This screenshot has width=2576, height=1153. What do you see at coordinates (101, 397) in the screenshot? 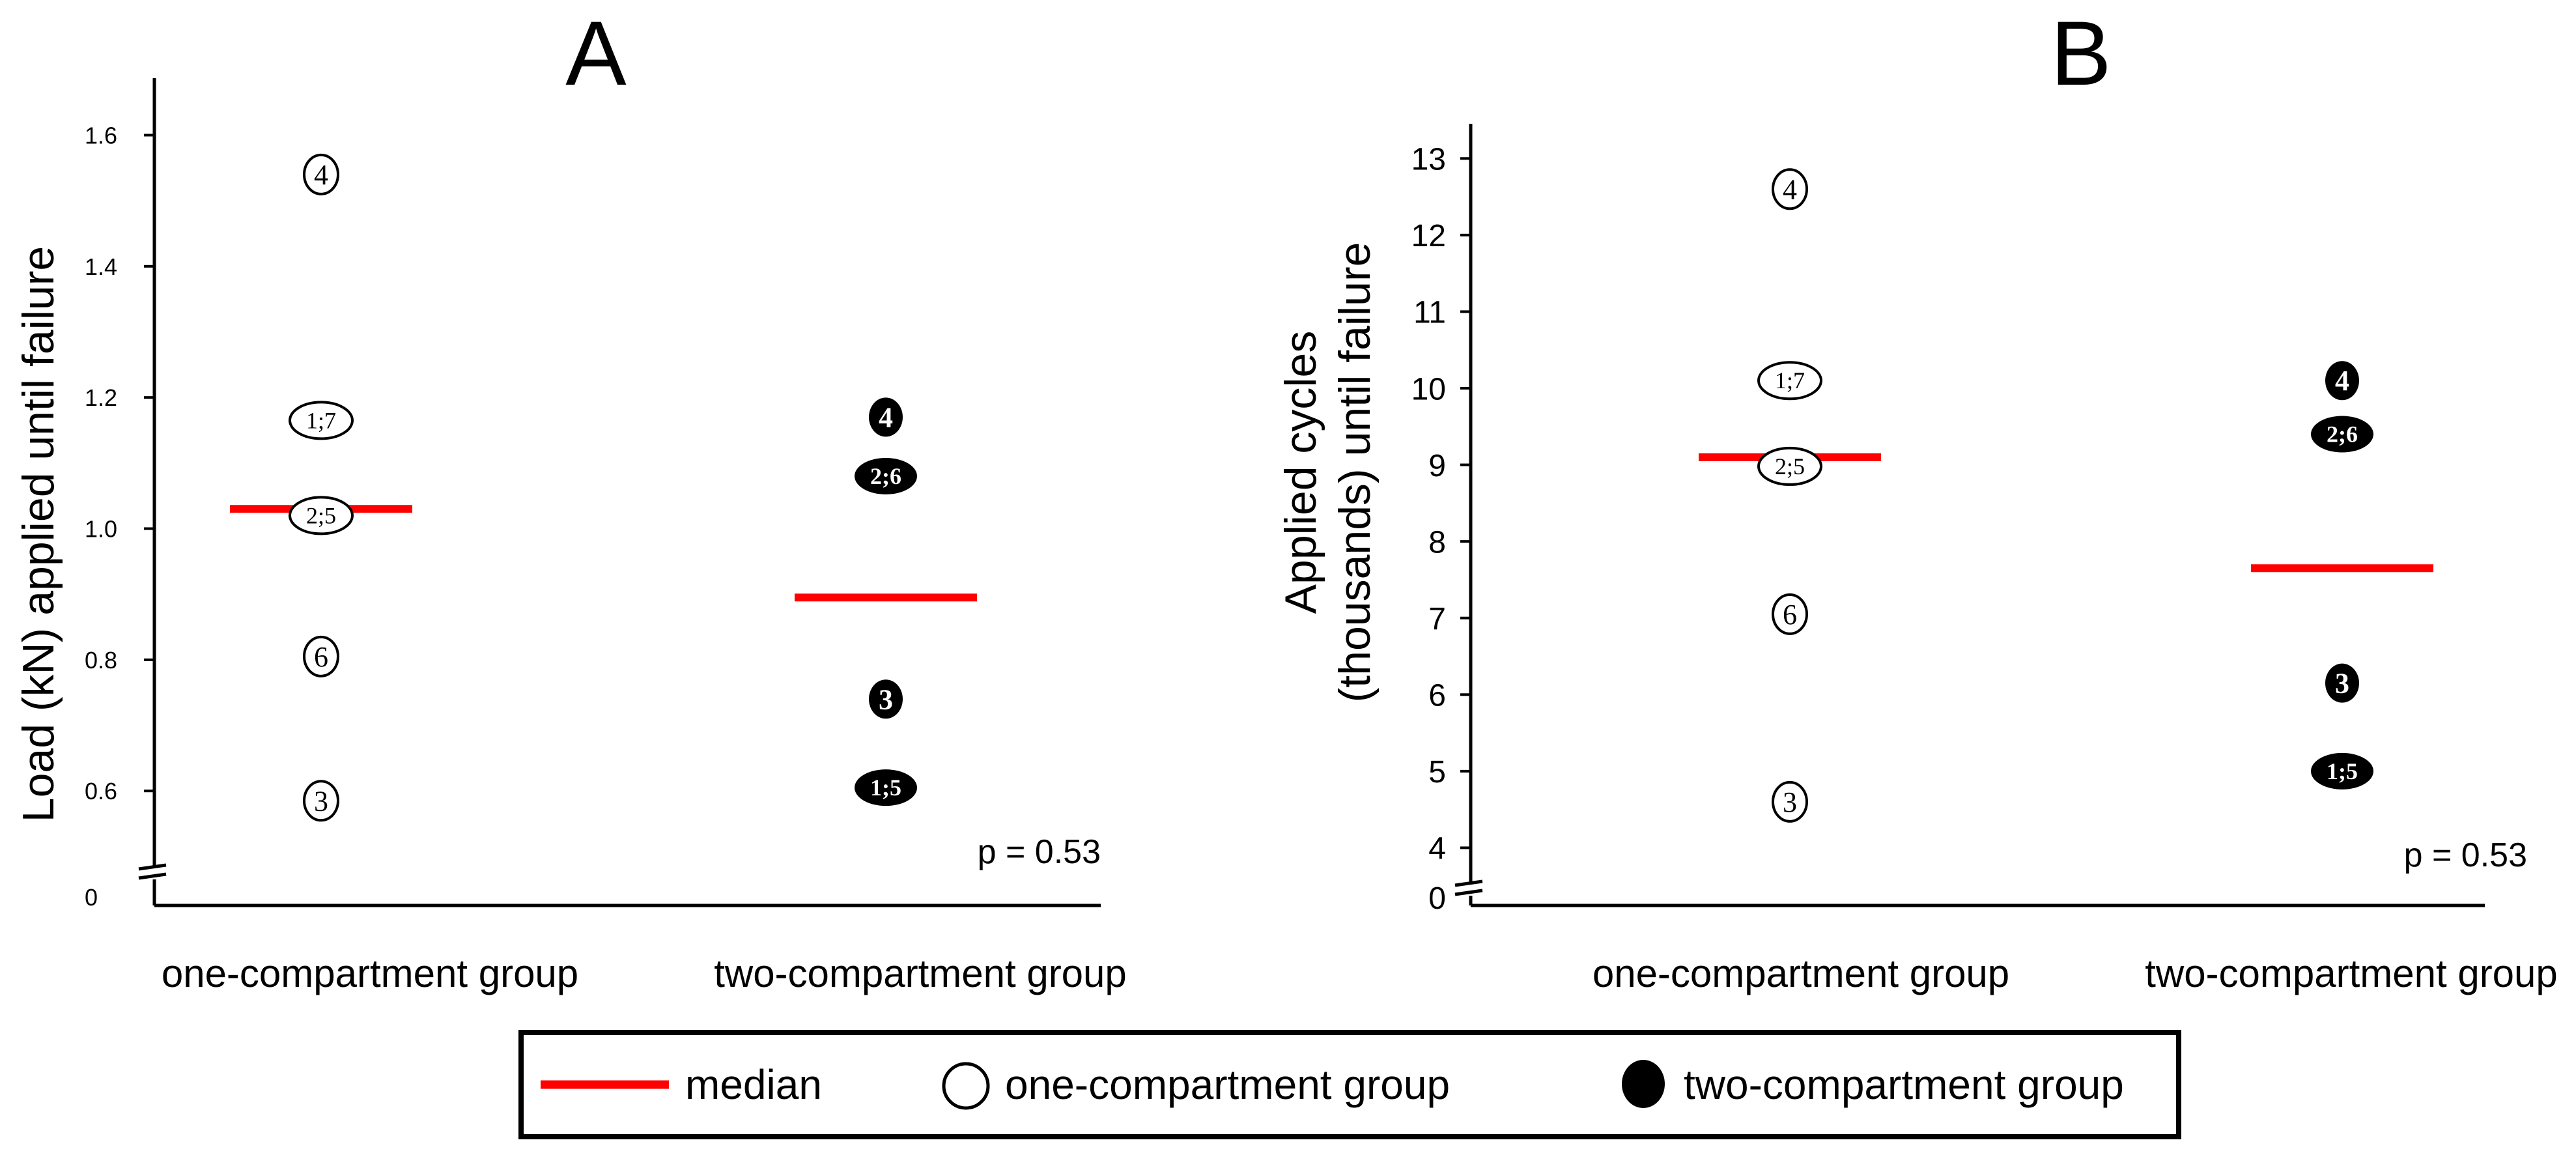
I see `panel-a-y-tick-label: 1.2` at bounding box center [101, 397].